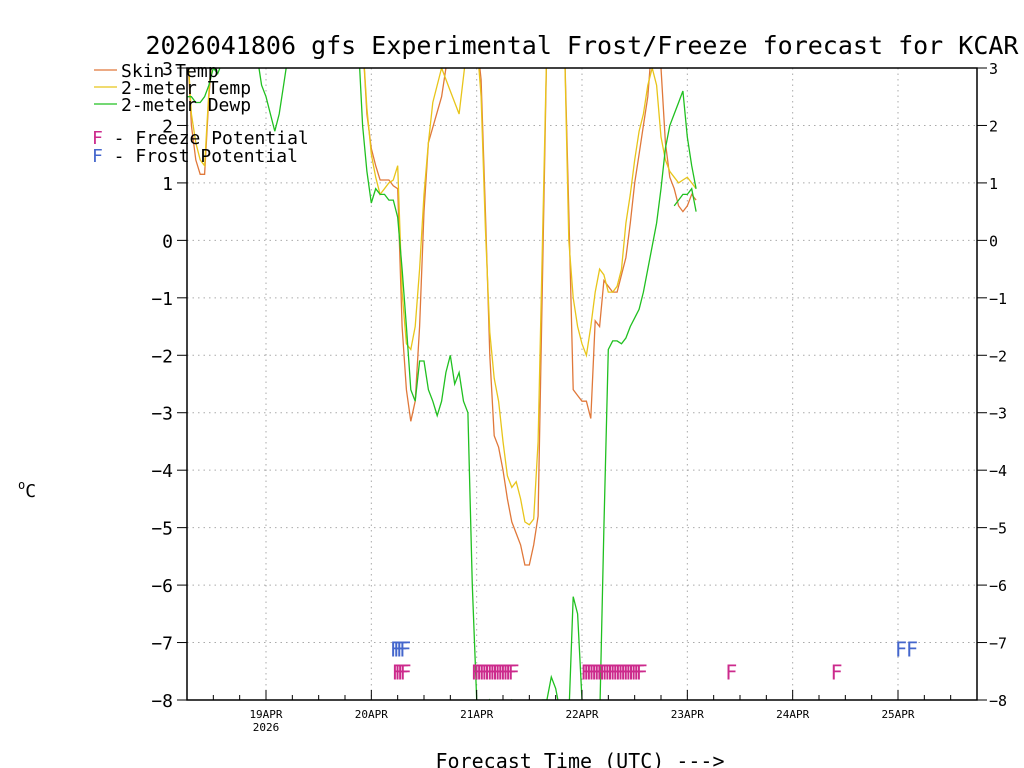 The height and width of the screenshot is (768, 1024). I want to click on legend-potential-label: F - Freeze Potential, so click(200, 138).